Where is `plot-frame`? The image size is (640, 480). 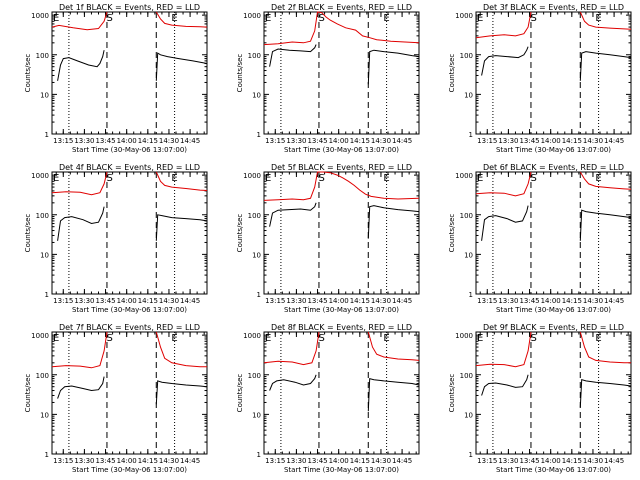 plot-frame is located at coordinates (553, 233).